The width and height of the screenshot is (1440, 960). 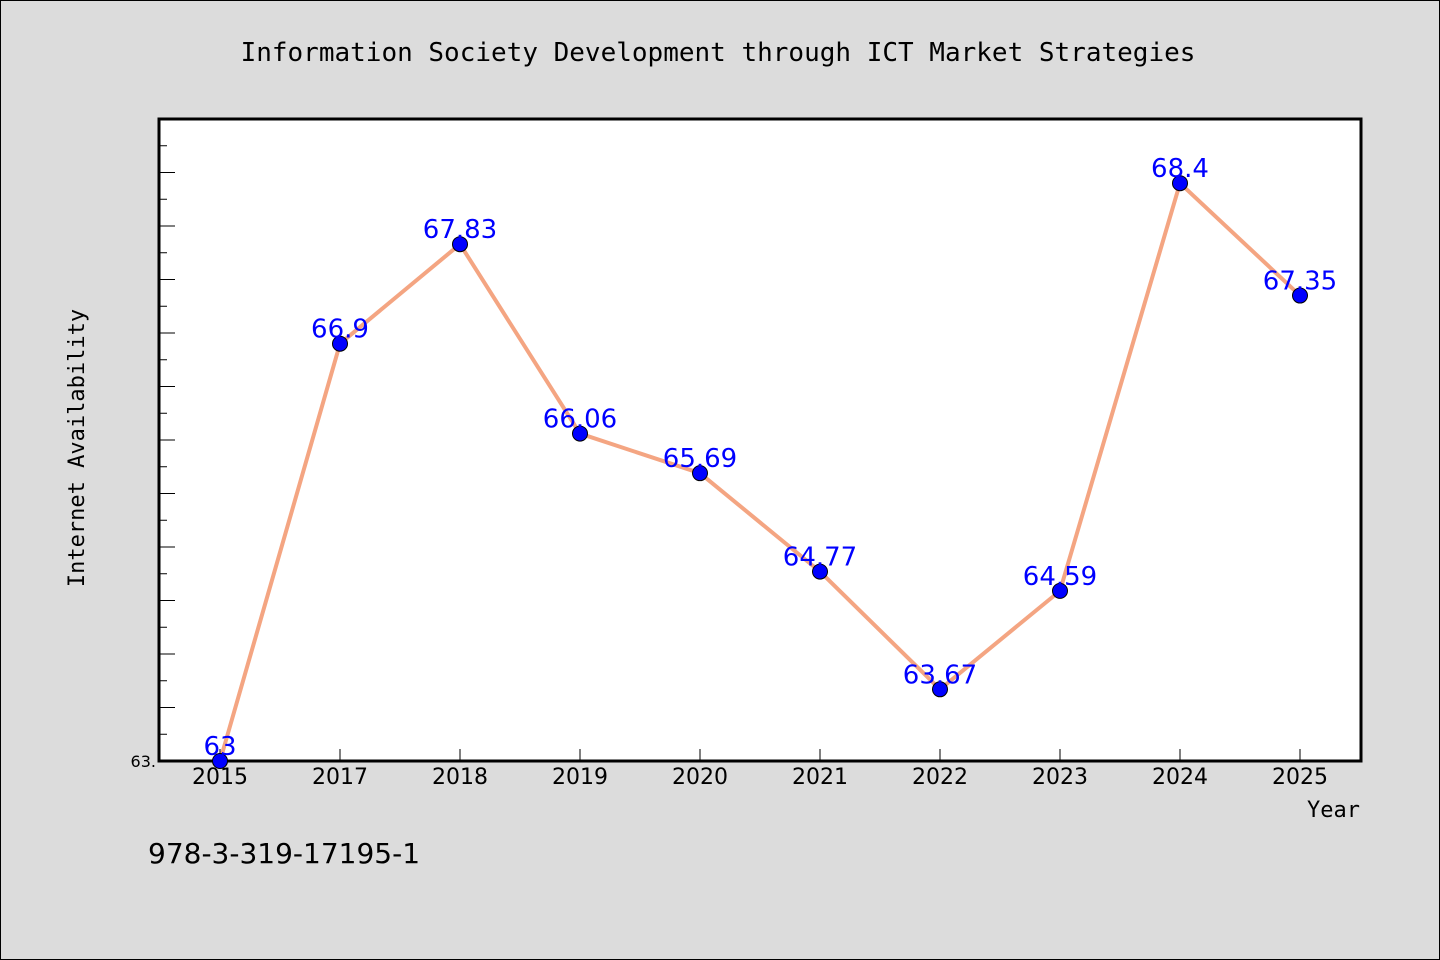 I want to click on x-tick-label: 2021, so click(x=820, y=777).